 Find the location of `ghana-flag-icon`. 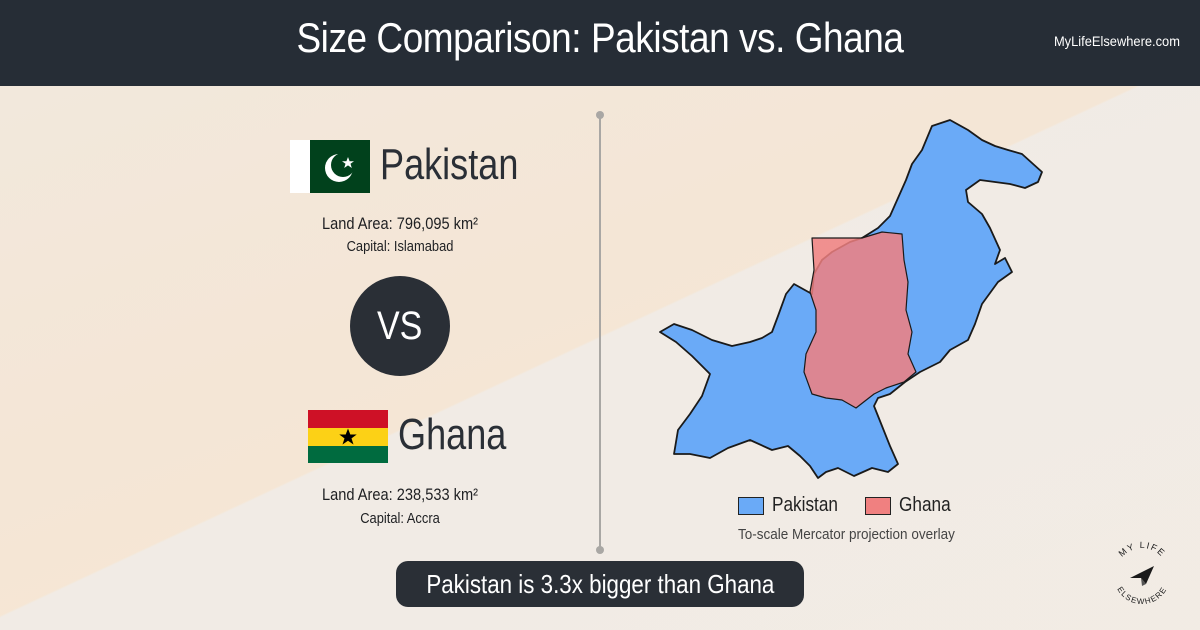

ghana-flag-icon is located at coordinates (348, 436).